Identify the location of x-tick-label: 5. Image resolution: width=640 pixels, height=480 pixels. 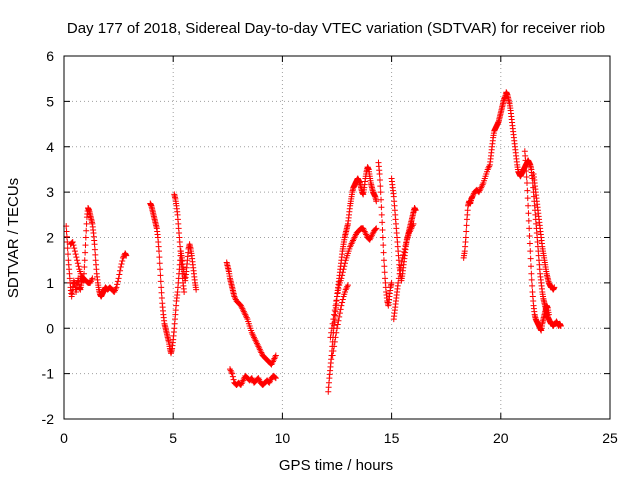
(173, 438).